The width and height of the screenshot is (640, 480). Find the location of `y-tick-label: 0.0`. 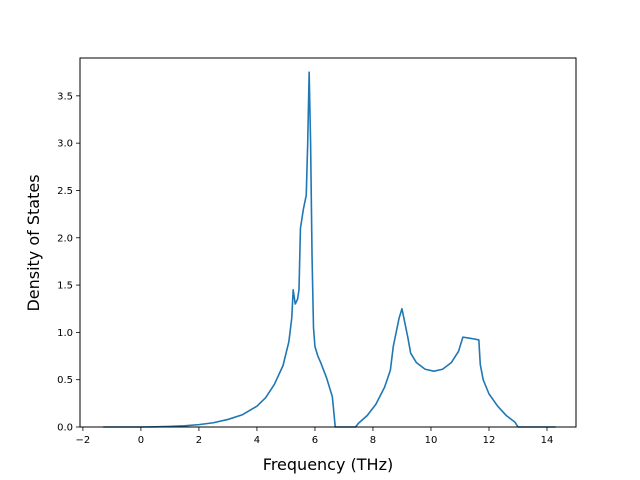

y-tick-label: 0.0 is located at coordinates (65, 428).